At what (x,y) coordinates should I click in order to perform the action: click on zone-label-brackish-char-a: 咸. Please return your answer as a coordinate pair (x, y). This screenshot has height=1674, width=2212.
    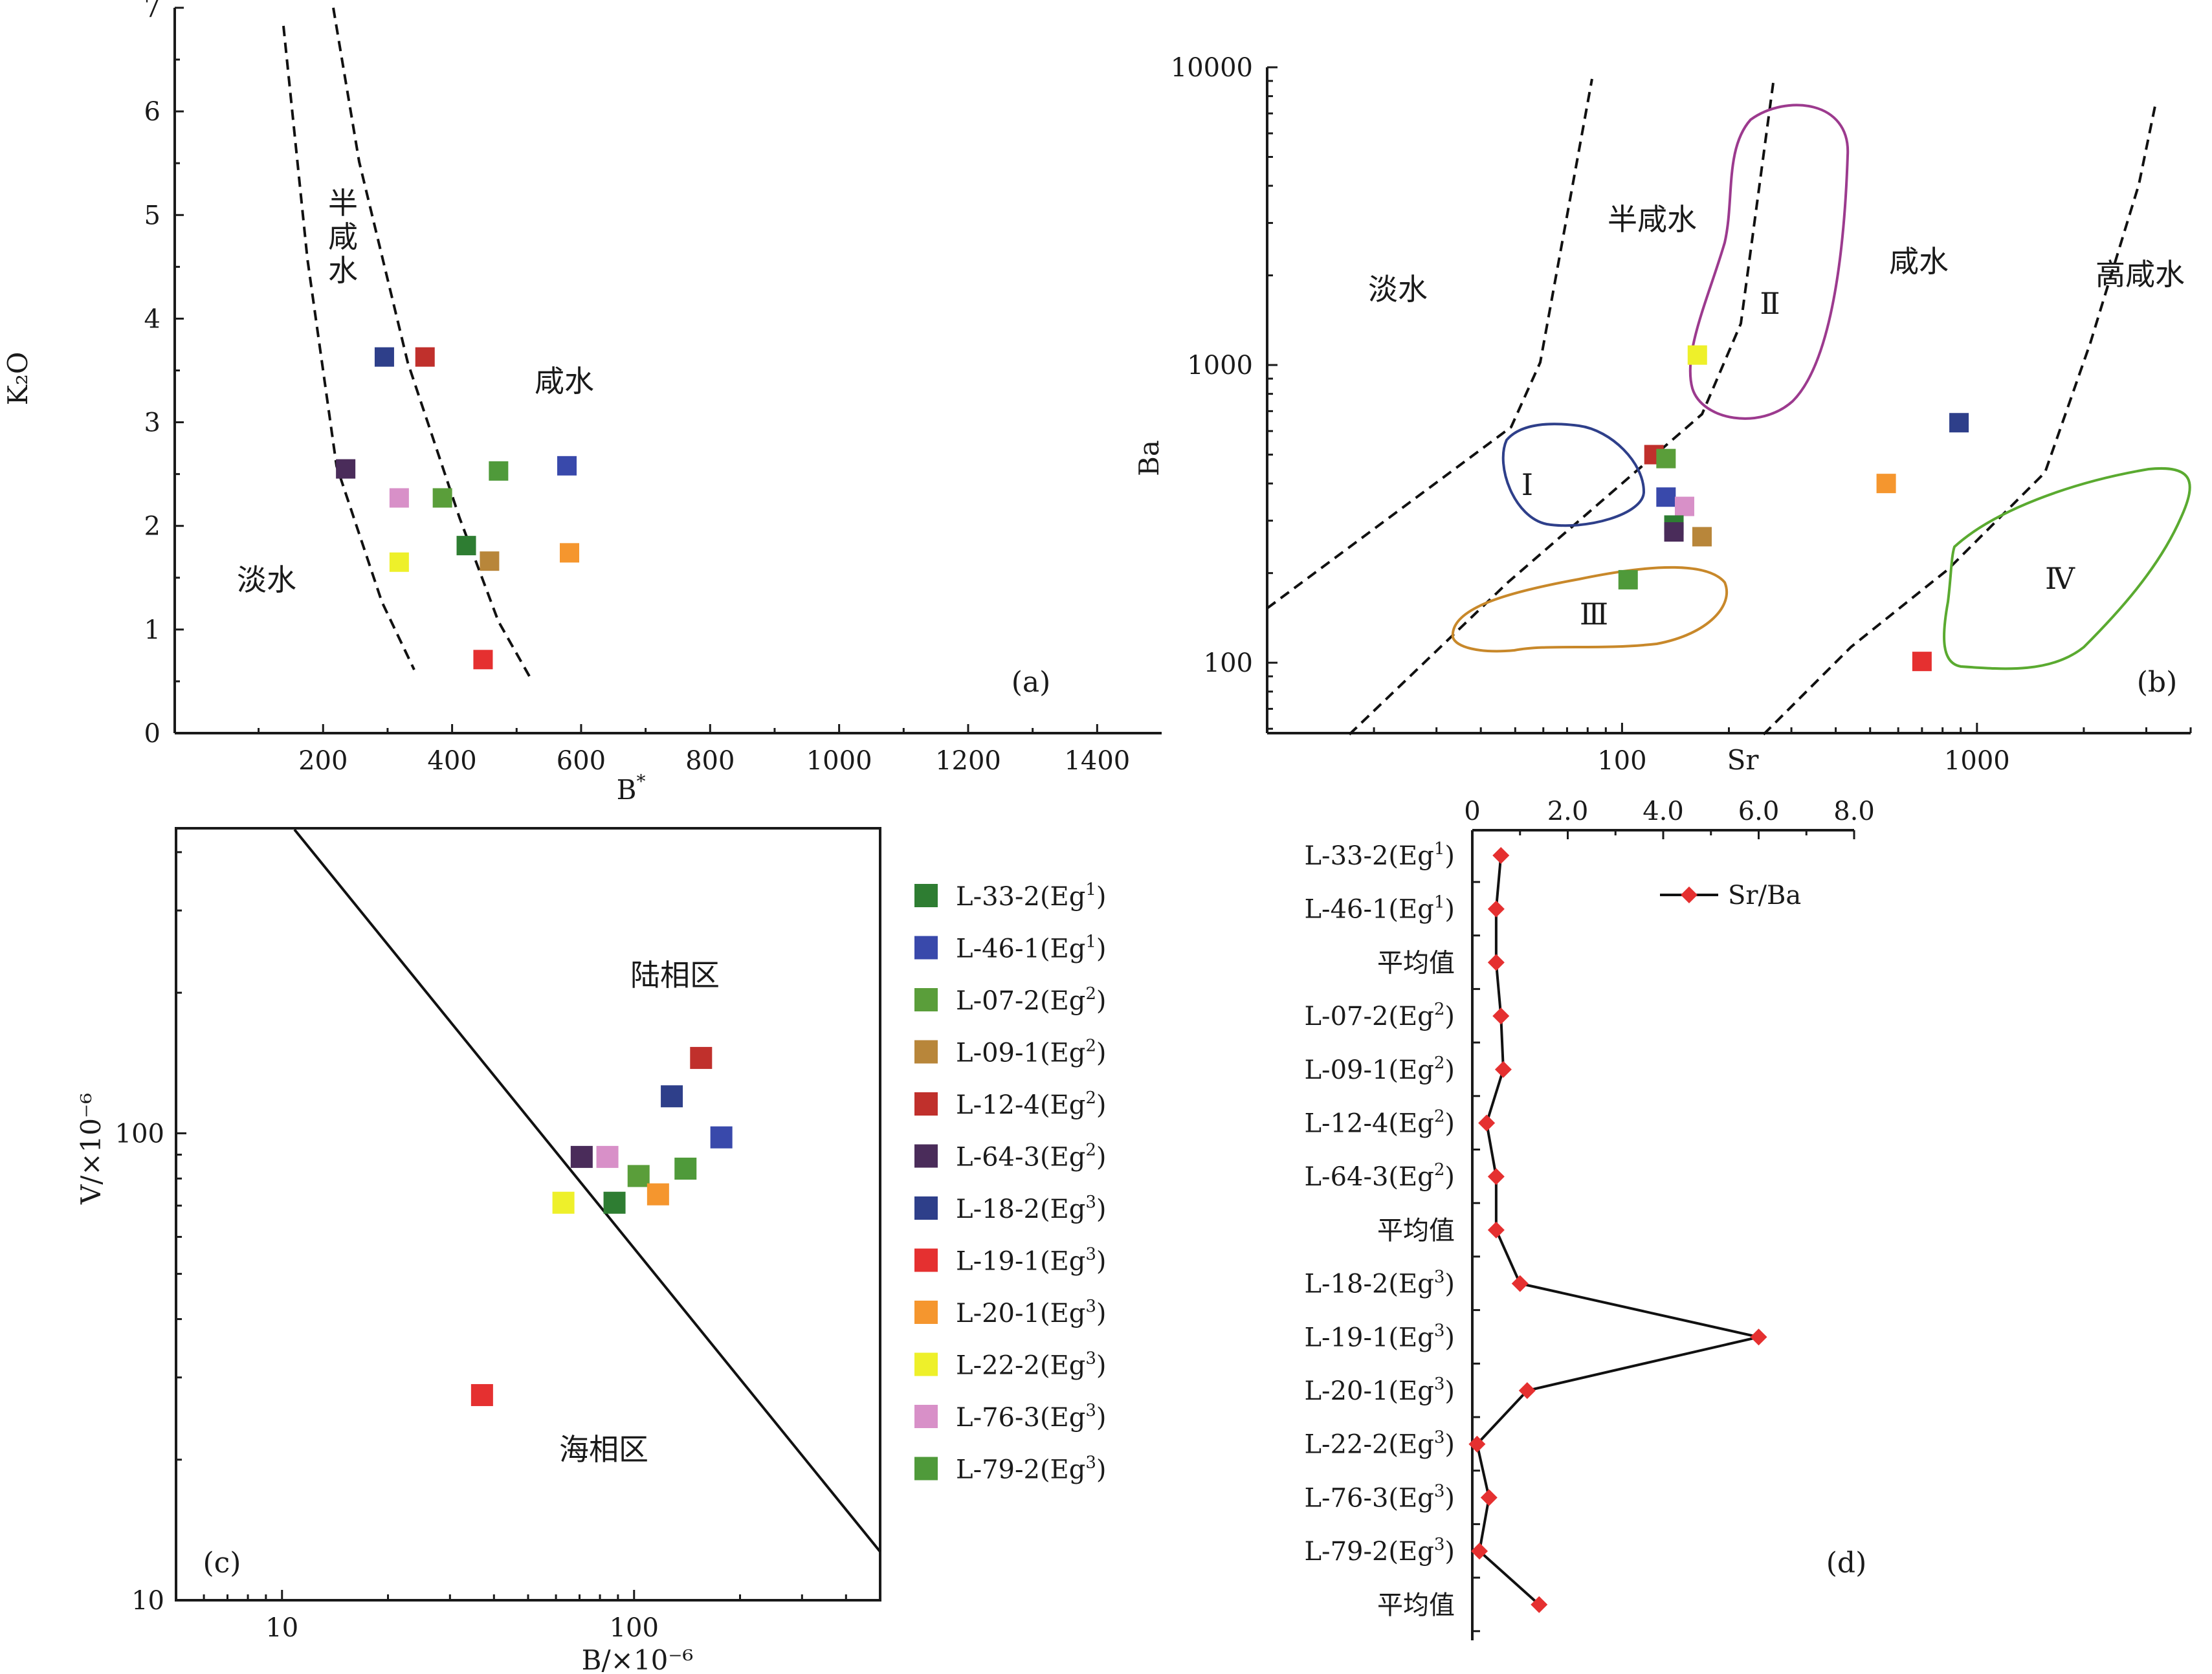
    Looking at the image, I should click on (343, 236).